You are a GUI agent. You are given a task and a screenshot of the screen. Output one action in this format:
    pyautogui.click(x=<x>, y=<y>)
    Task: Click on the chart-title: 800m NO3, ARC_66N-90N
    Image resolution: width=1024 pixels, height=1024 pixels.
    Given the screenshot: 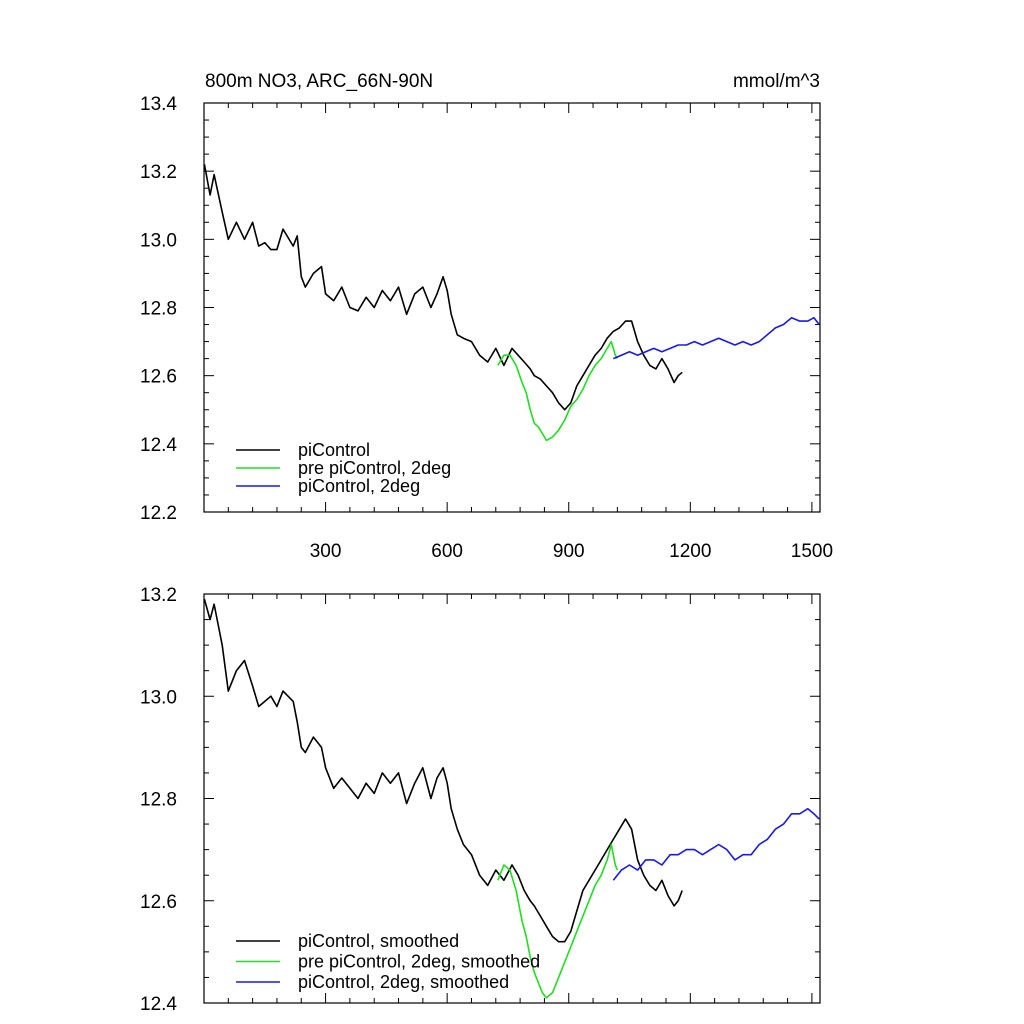 What is the action you would take?
    pyautogui.click(x=319, y=81)
    